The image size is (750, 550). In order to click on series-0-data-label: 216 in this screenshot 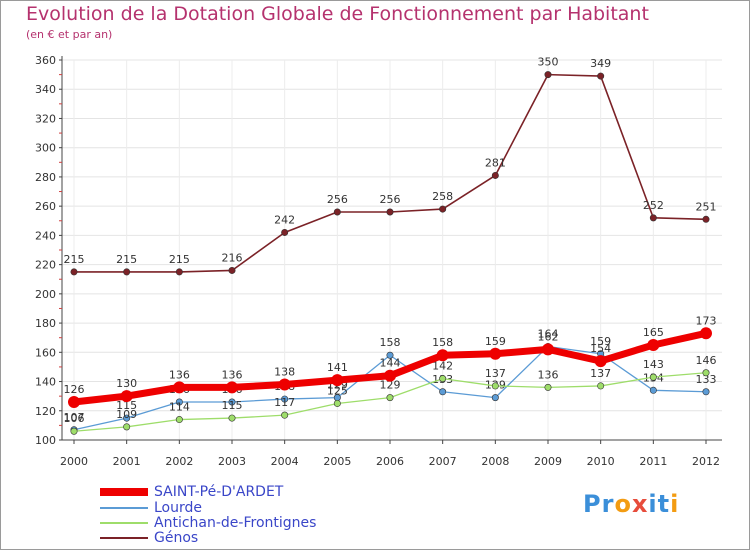, I will do `click(232, 257)`.